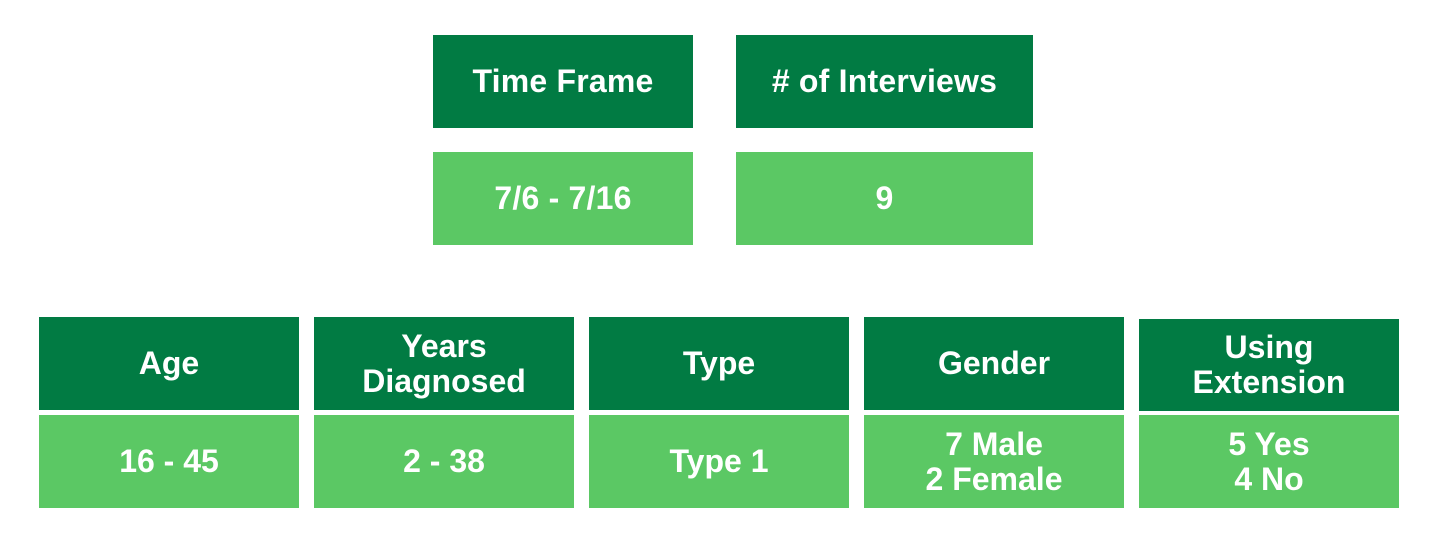 This screenshot has height=557, width=1439. I want to click on age-value: 16 - 45, so click(169, 461).